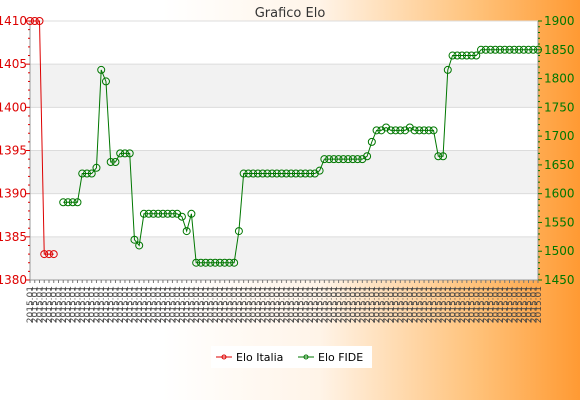 Image resolution: width=580 pixels, height=400 pixels. What do you see at coordinates (224, 357) in the screenshot?
I see `legend-marker-elo-italia` at bounding box center [224, 357].